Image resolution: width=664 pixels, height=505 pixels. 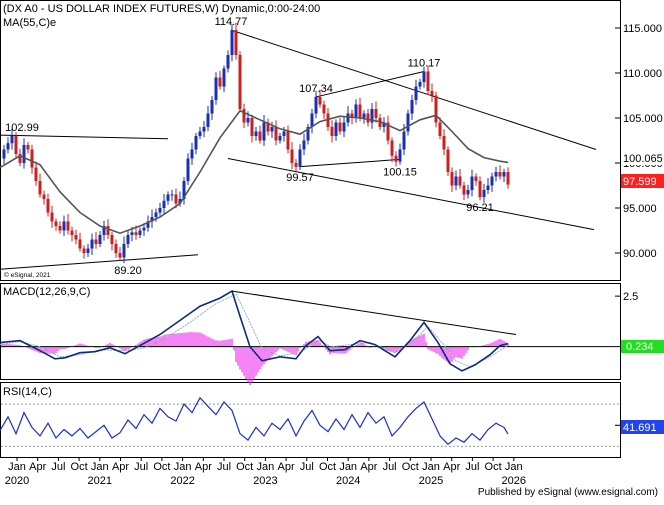 I want to click on price-y-tick-label: 115.000, so click(x=642, y=29).